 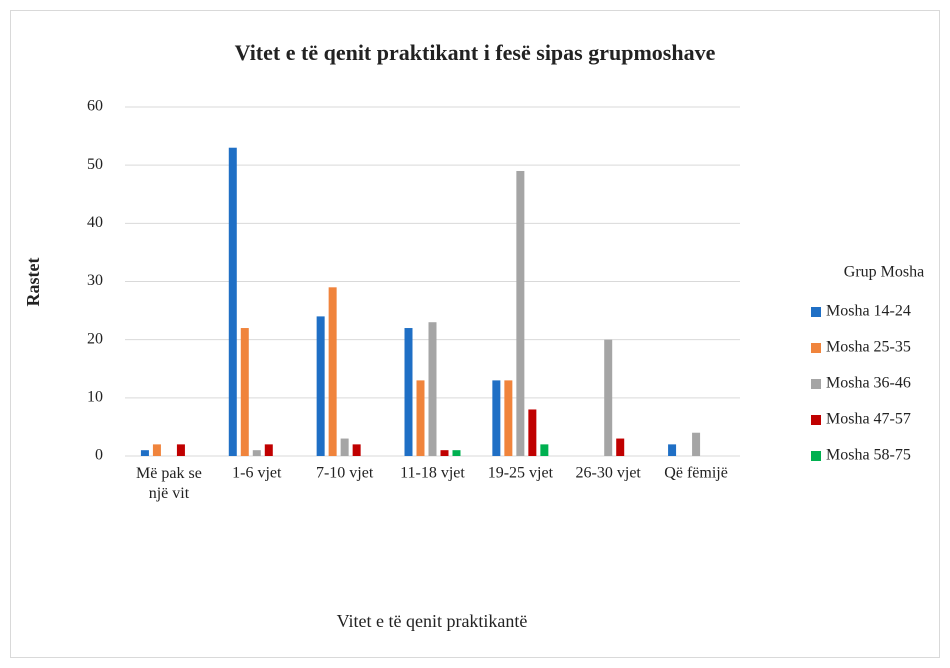 I want to click on x-tick-label: 11-18 vjet, so click(x=432, y=473).